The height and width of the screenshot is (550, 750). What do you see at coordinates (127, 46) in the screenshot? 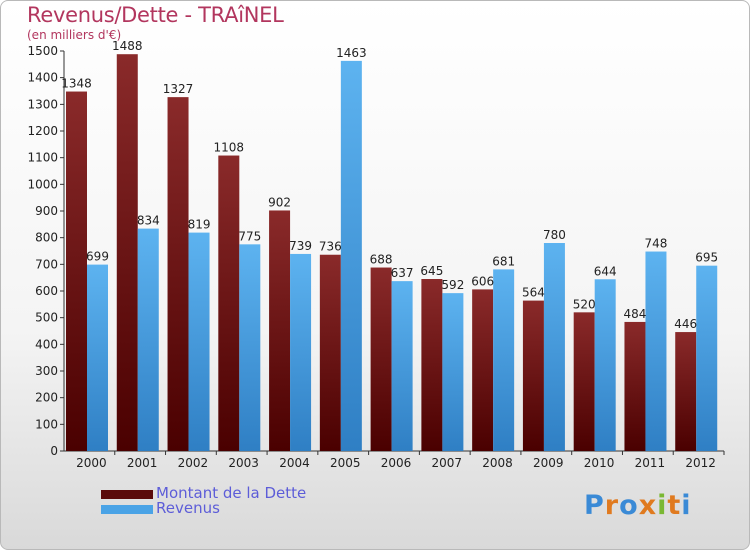
I see `value-label-dette: 1488` at bounding box center [127, 46].